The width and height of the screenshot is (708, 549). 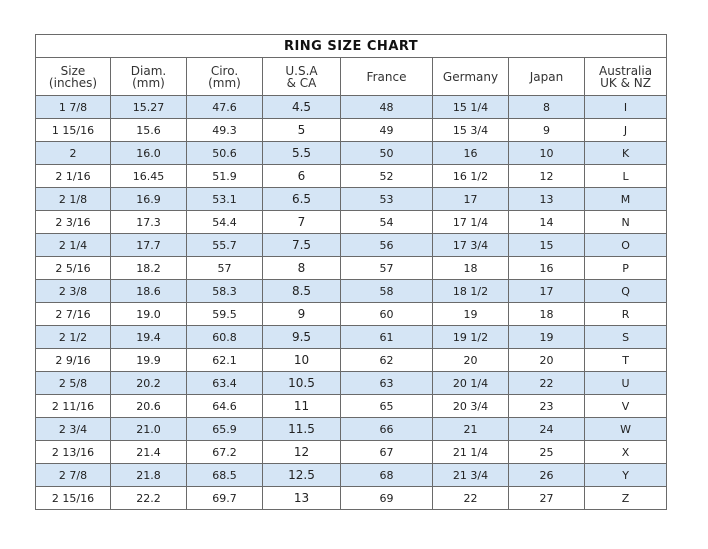 I want to click on table-cell: 20.2, so click(x=148, y=383).